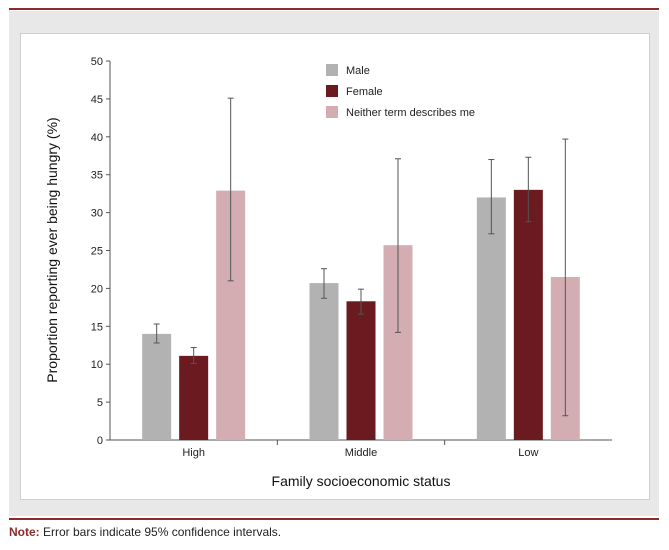  Describe the element at coordinates (364, 92) in the screenshot. I see `legend-label: Female` at that location.